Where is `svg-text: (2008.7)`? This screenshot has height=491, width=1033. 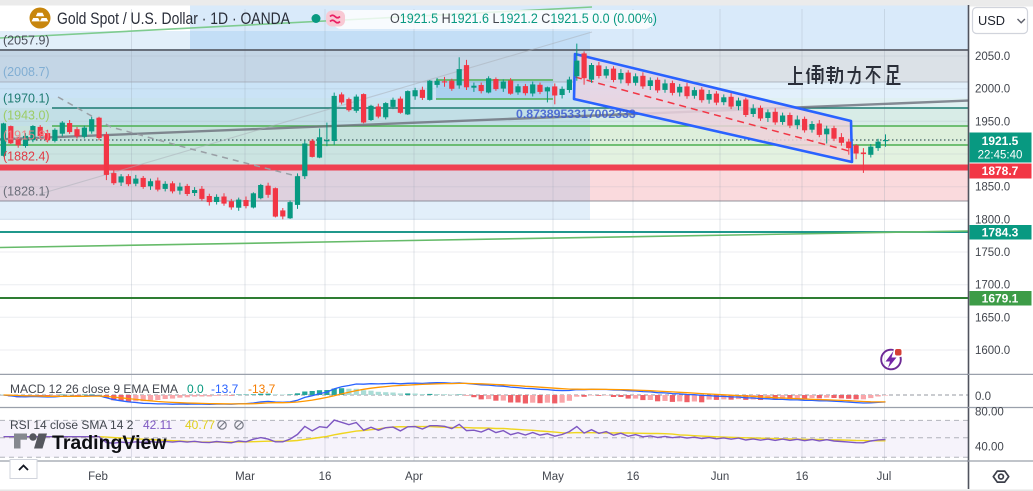 svg-text: (2008.7) is located at coordinates (26, 72).